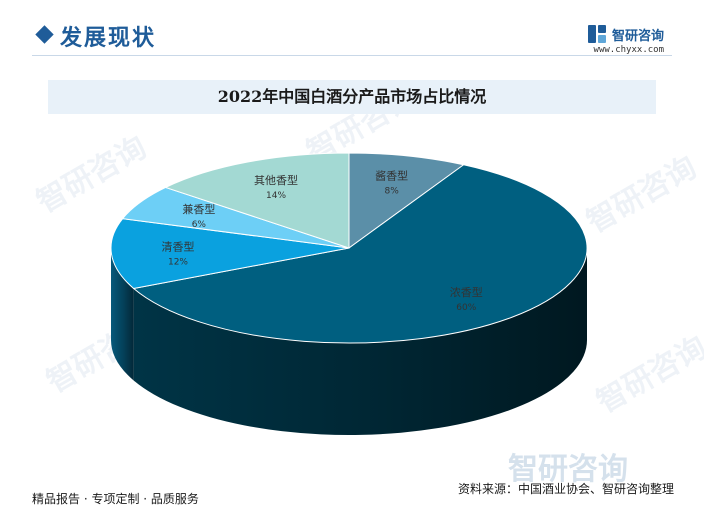  I want to click on slice-label-其他香型: 其他香型, so click(276, 180).